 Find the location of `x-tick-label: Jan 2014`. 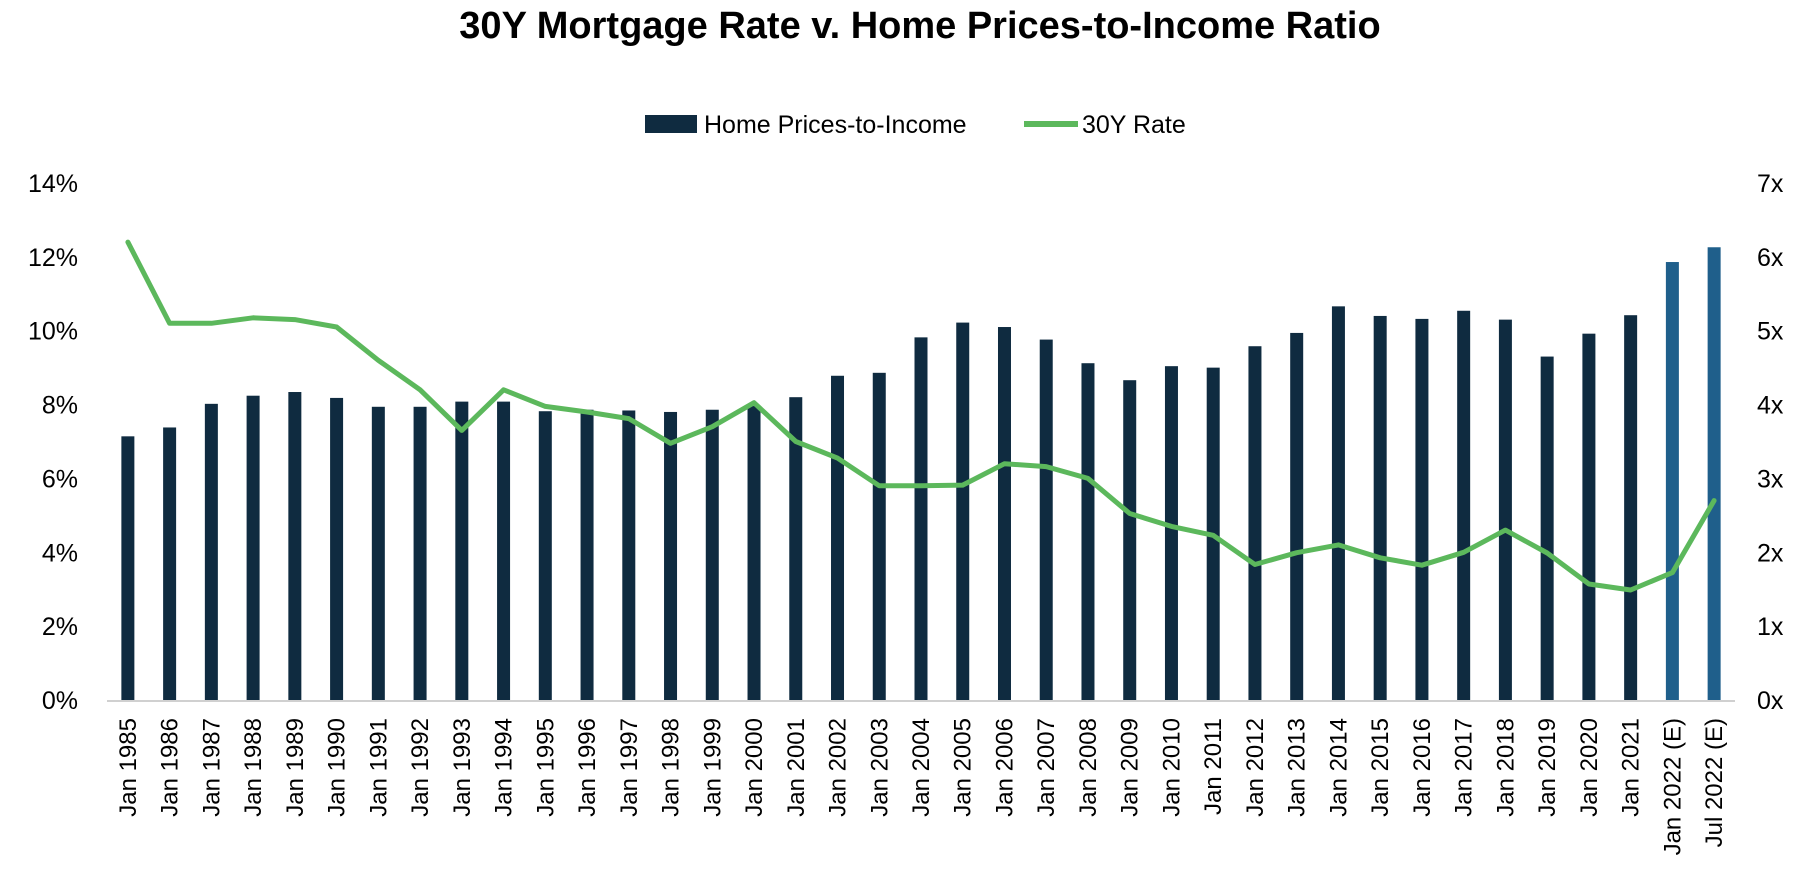

x-tick-label: Jan 2014 is located at coordinates (1338, 767).